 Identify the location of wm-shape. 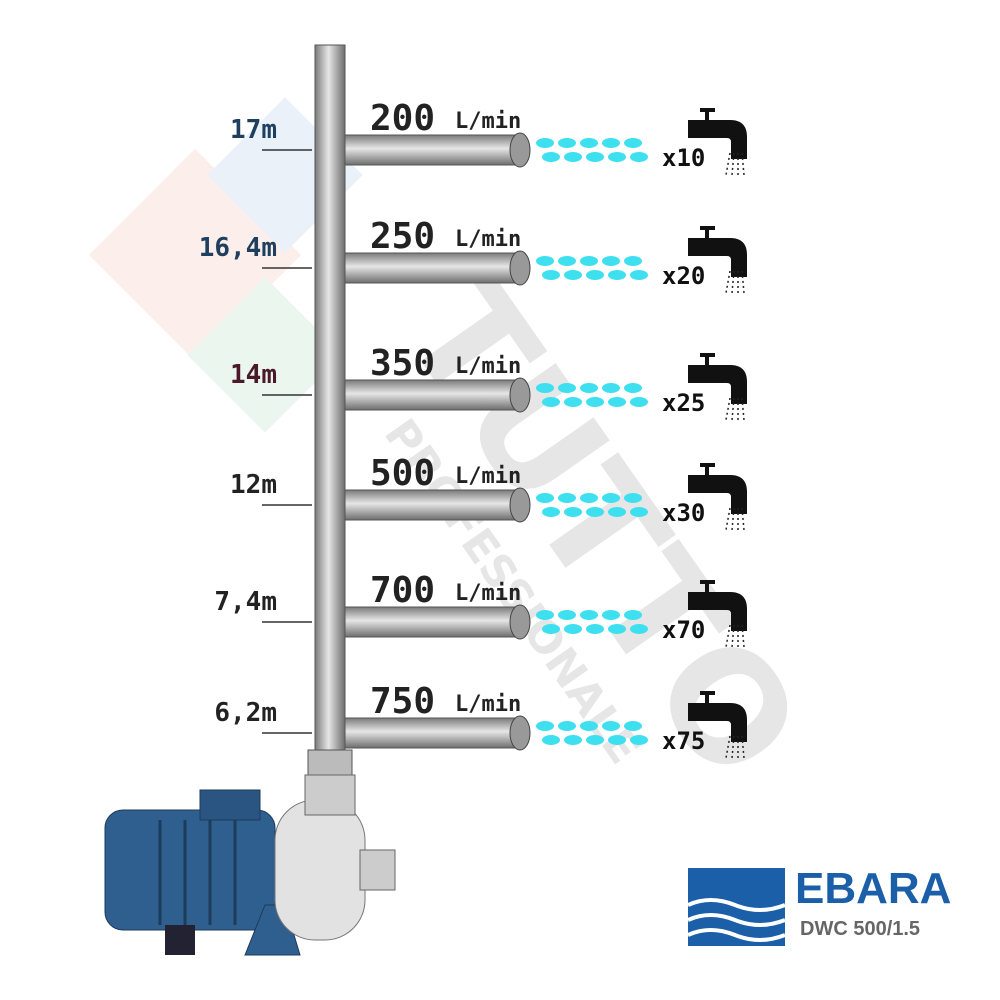
(265, 355).